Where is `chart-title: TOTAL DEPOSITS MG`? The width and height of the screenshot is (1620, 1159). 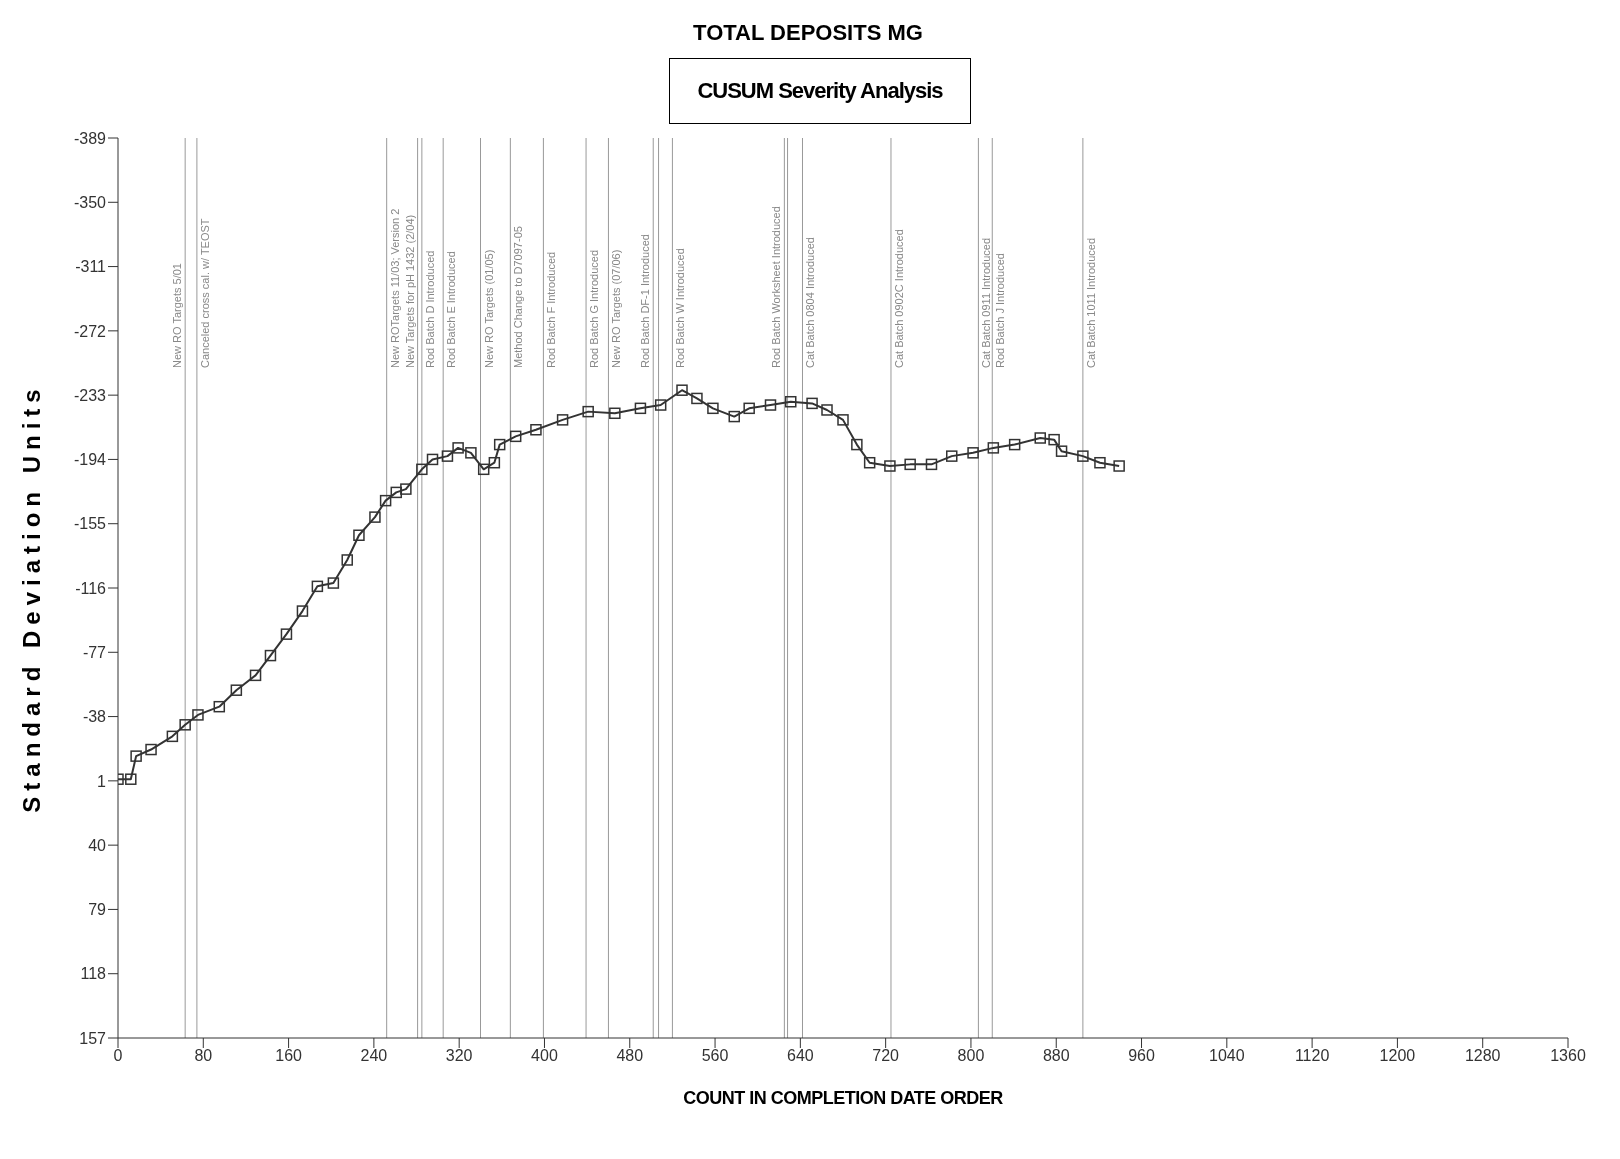 chart-title: TOTAL DEPOSITS MG is located at coordinates (808, 33).